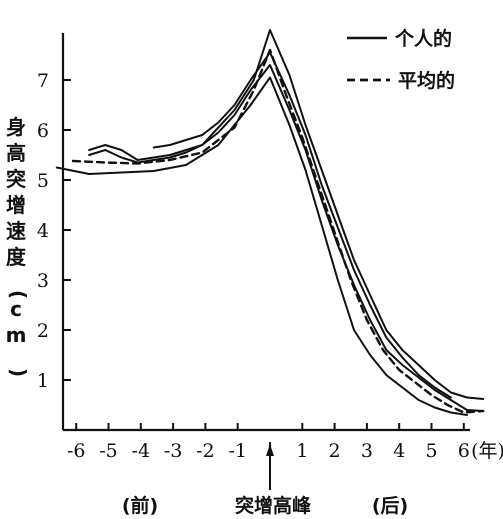 The height and width of the screenshot is (519, 503). What do you see at coordinates (367, 451) in the screenshot?
I see `x-tick-label: 3` at bounding box center [367, 451].